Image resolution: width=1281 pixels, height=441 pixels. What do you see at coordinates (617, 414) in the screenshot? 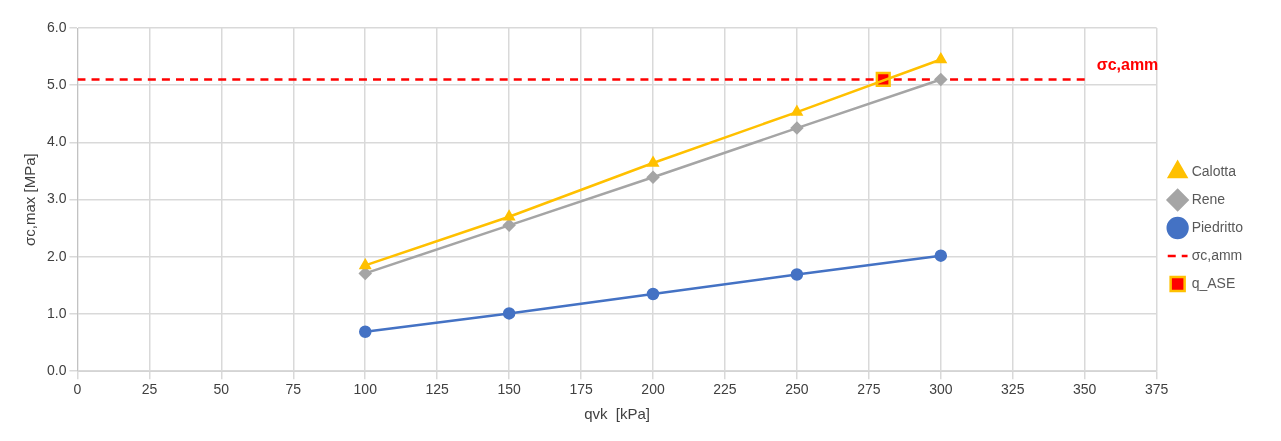
I see `x-axis-title: qvk [kPa]` at bounding box center [617, 414].